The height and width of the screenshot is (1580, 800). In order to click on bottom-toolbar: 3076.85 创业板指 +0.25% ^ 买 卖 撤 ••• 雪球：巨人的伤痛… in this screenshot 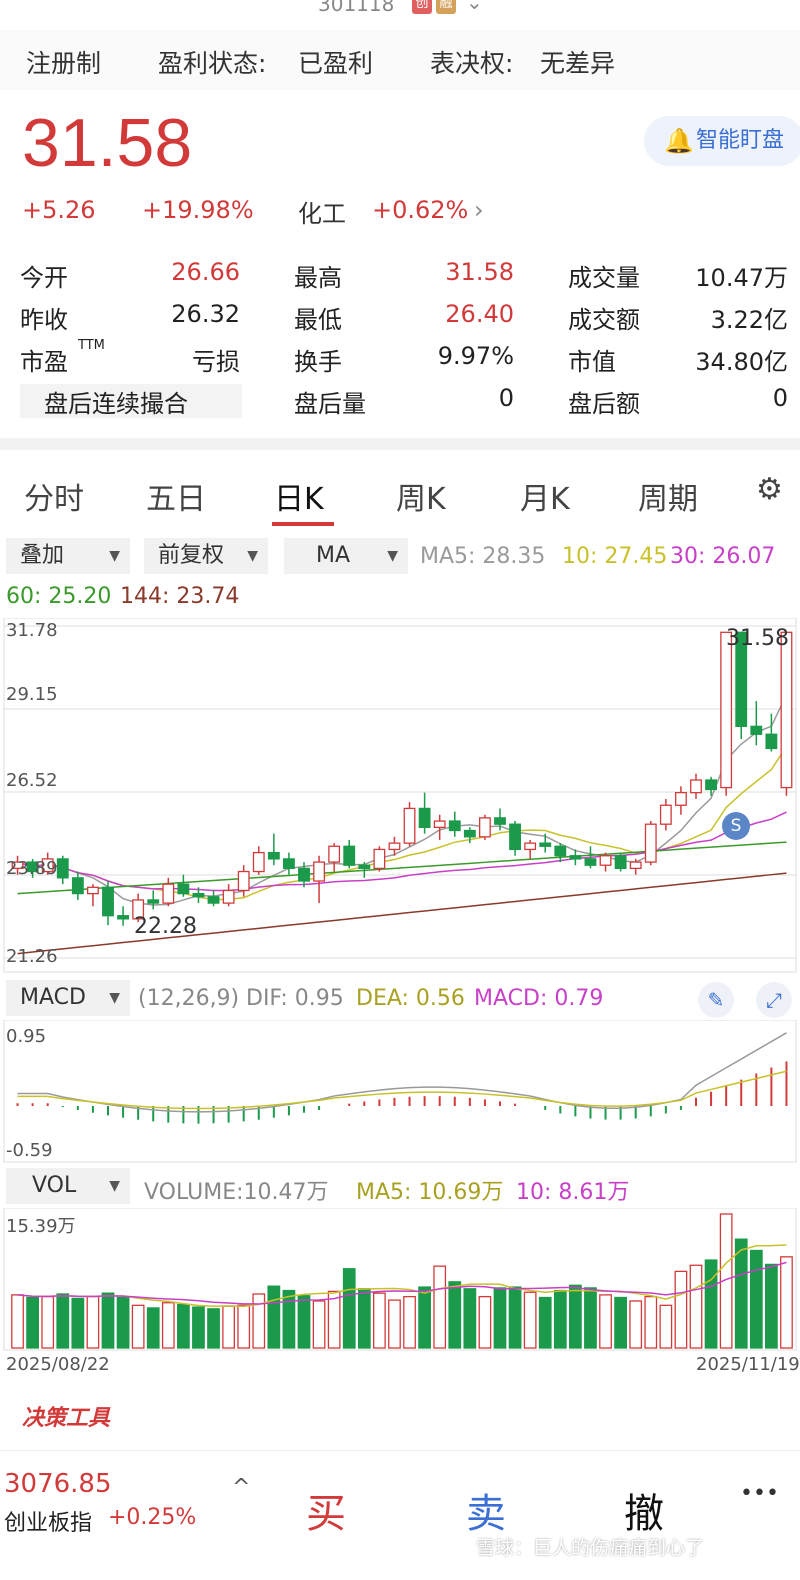, I will do `click(400, 1515)`.